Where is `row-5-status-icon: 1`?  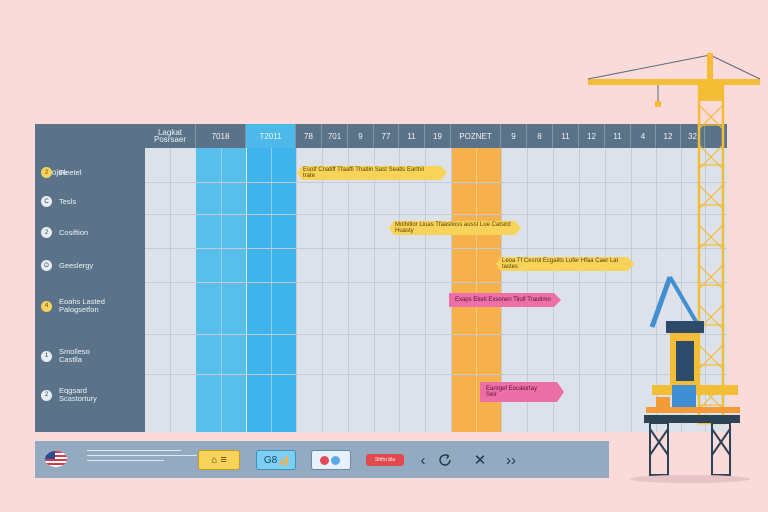
row-5-status-icon: 1 is located at coordinates (46, 356).